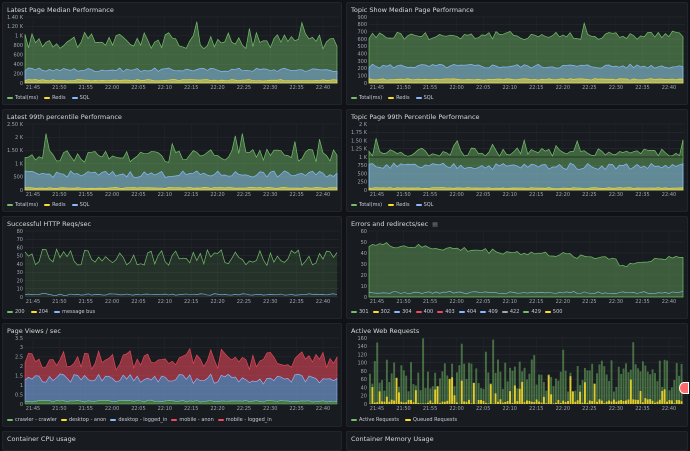 The height and width of the screenshot is (451, 690). What do you see at coordinates (563, 88) in the screenshot?
I see `x-tick-label: 22:20` at bounding box center [563, 88].